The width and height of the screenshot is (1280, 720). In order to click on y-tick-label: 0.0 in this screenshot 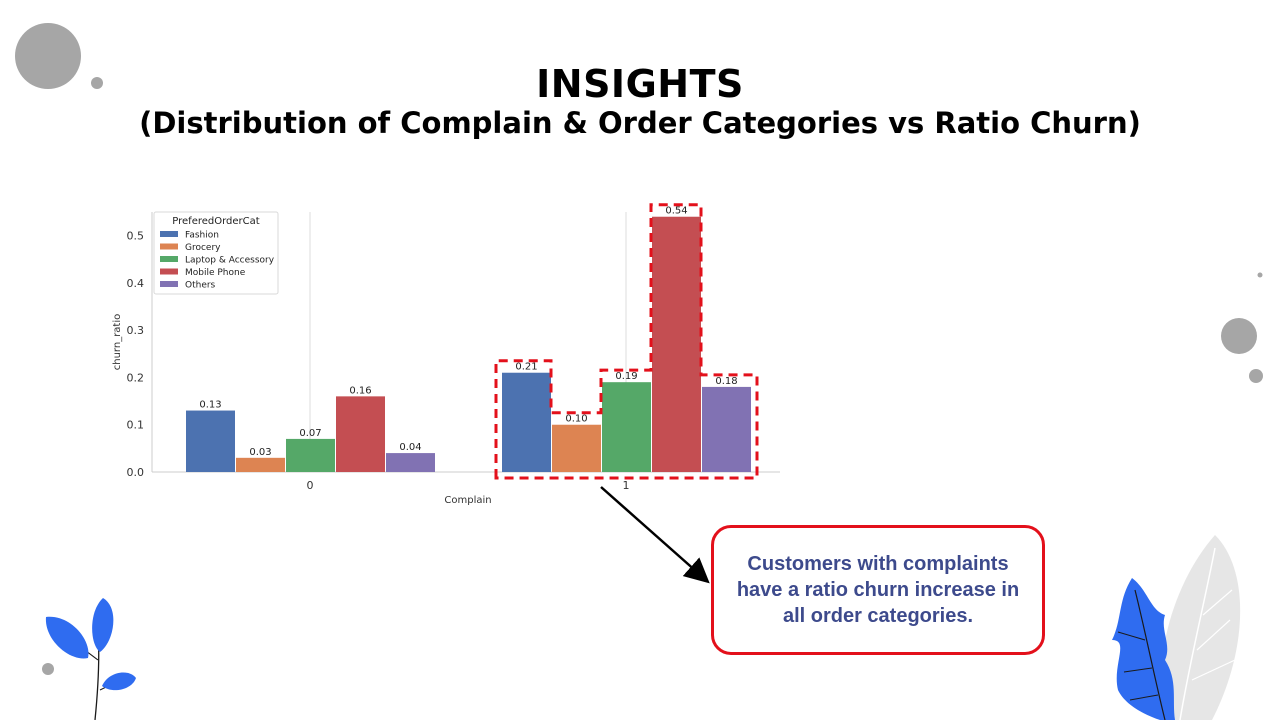, I will do `click(136, 472)`.